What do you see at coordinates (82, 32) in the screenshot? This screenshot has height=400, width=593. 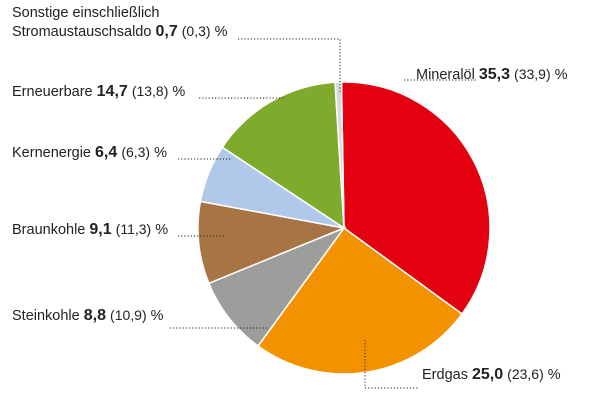 I see `label-sonstige-line2: Stromaustauschsaldo` at bounding box center [82, 32].